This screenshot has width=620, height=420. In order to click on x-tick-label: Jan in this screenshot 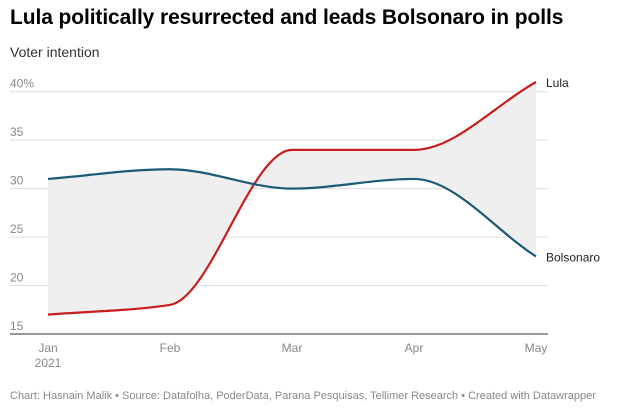, I will do `click(47, 348)`.